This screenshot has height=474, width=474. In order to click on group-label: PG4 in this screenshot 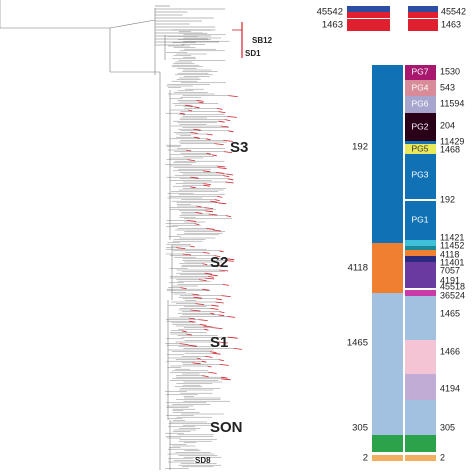, I will do `click(419, 87)`.